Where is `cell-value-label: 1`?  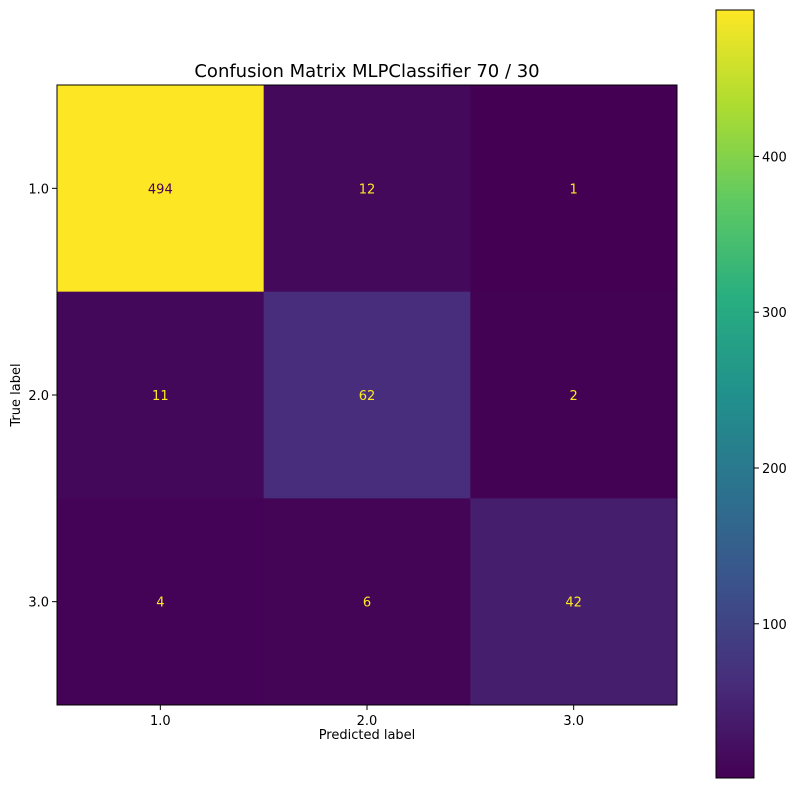
cell-value-label: 1 is located at coordinates (574, 189).